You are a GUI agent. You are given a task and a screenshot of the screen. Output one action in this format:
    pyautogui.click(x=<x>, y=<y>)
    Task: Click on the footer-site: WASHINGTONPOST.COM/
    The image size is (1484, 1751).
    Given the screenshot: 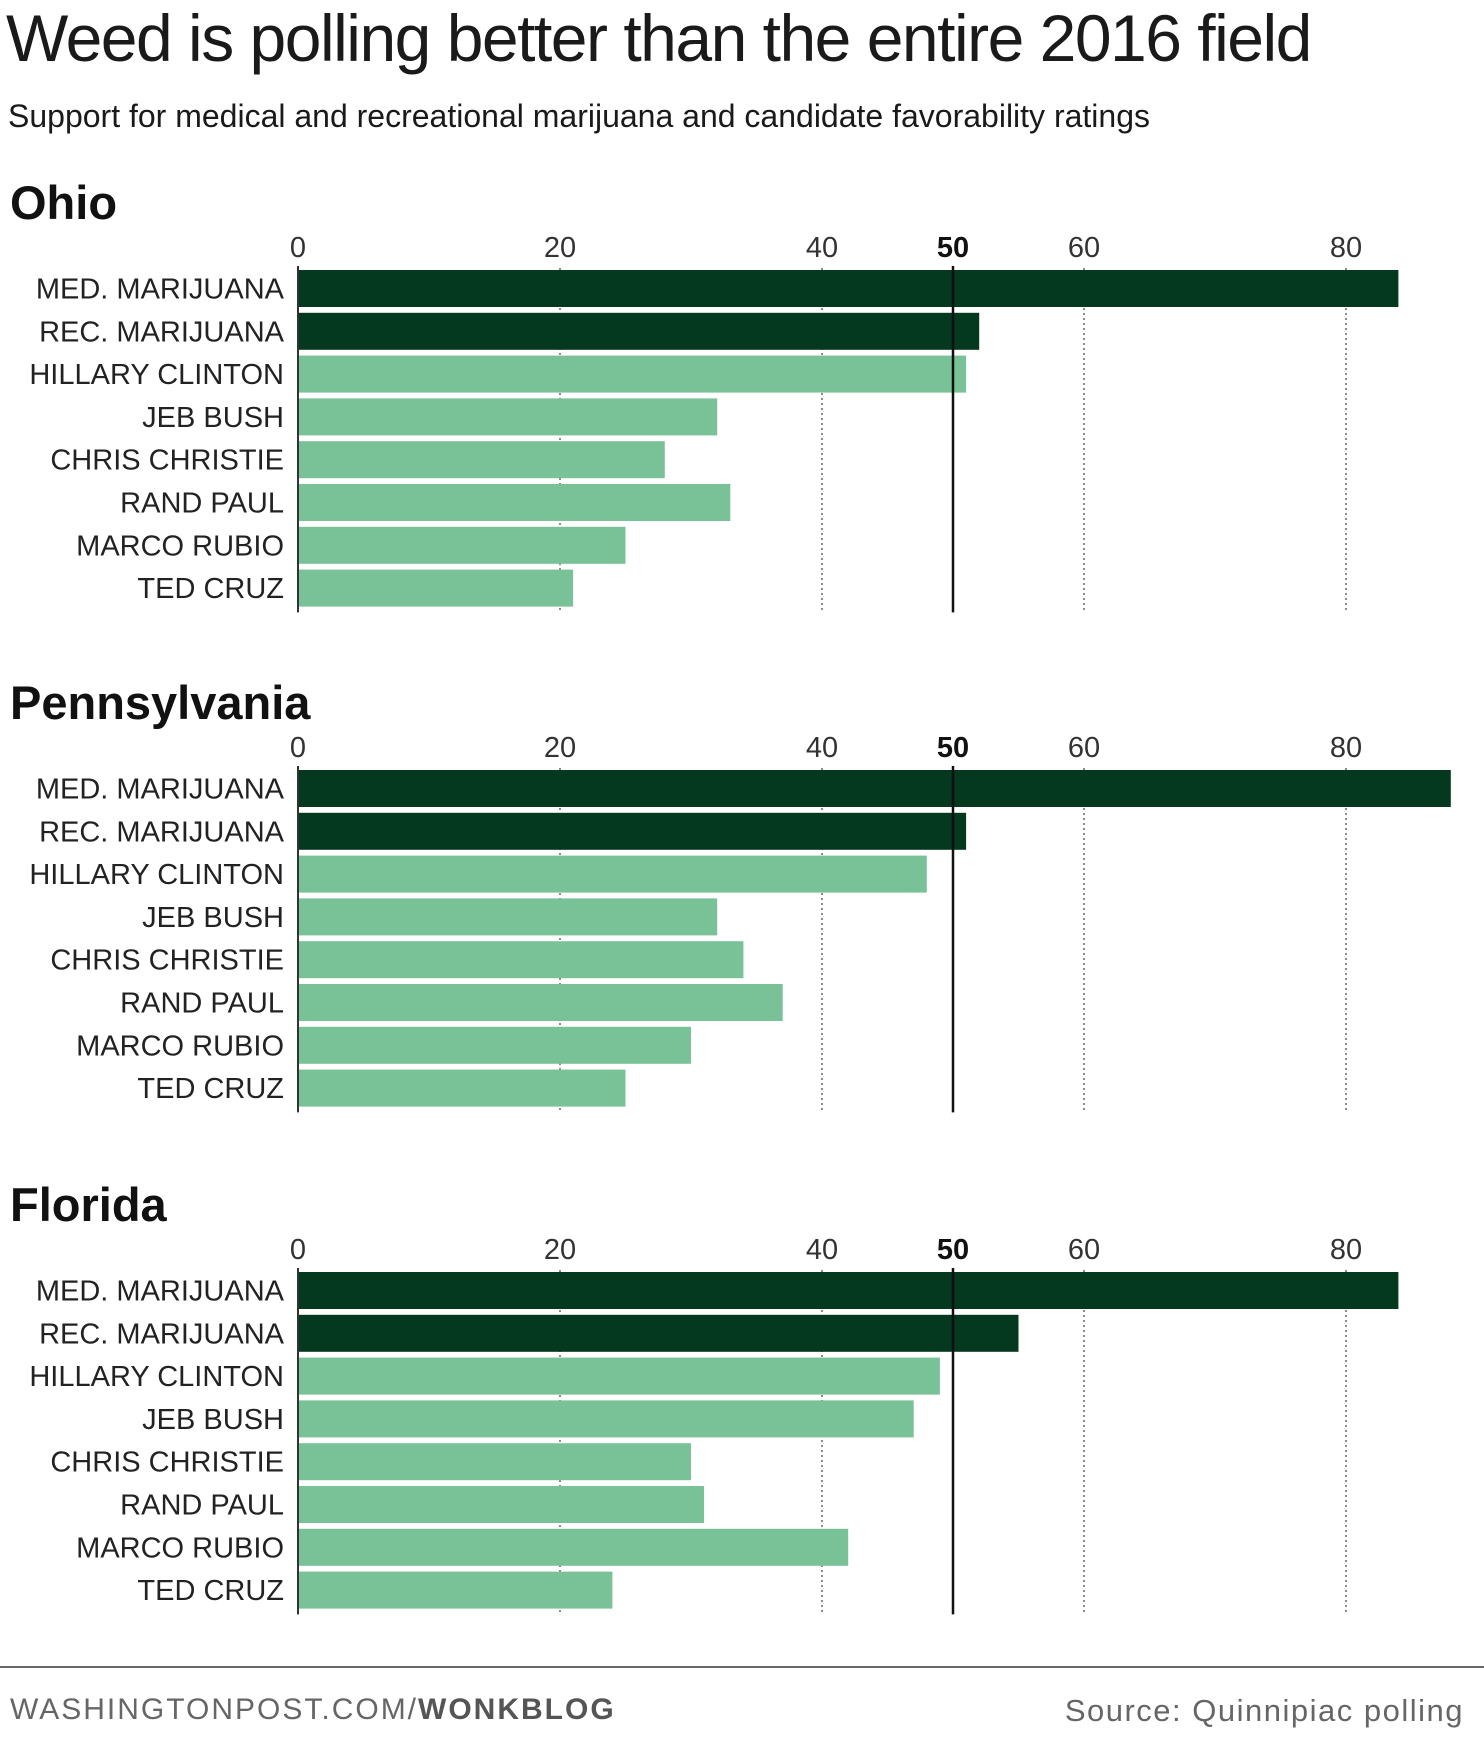 What is the action you would take?
    pyautogui.click(x=214, y=1709)
    